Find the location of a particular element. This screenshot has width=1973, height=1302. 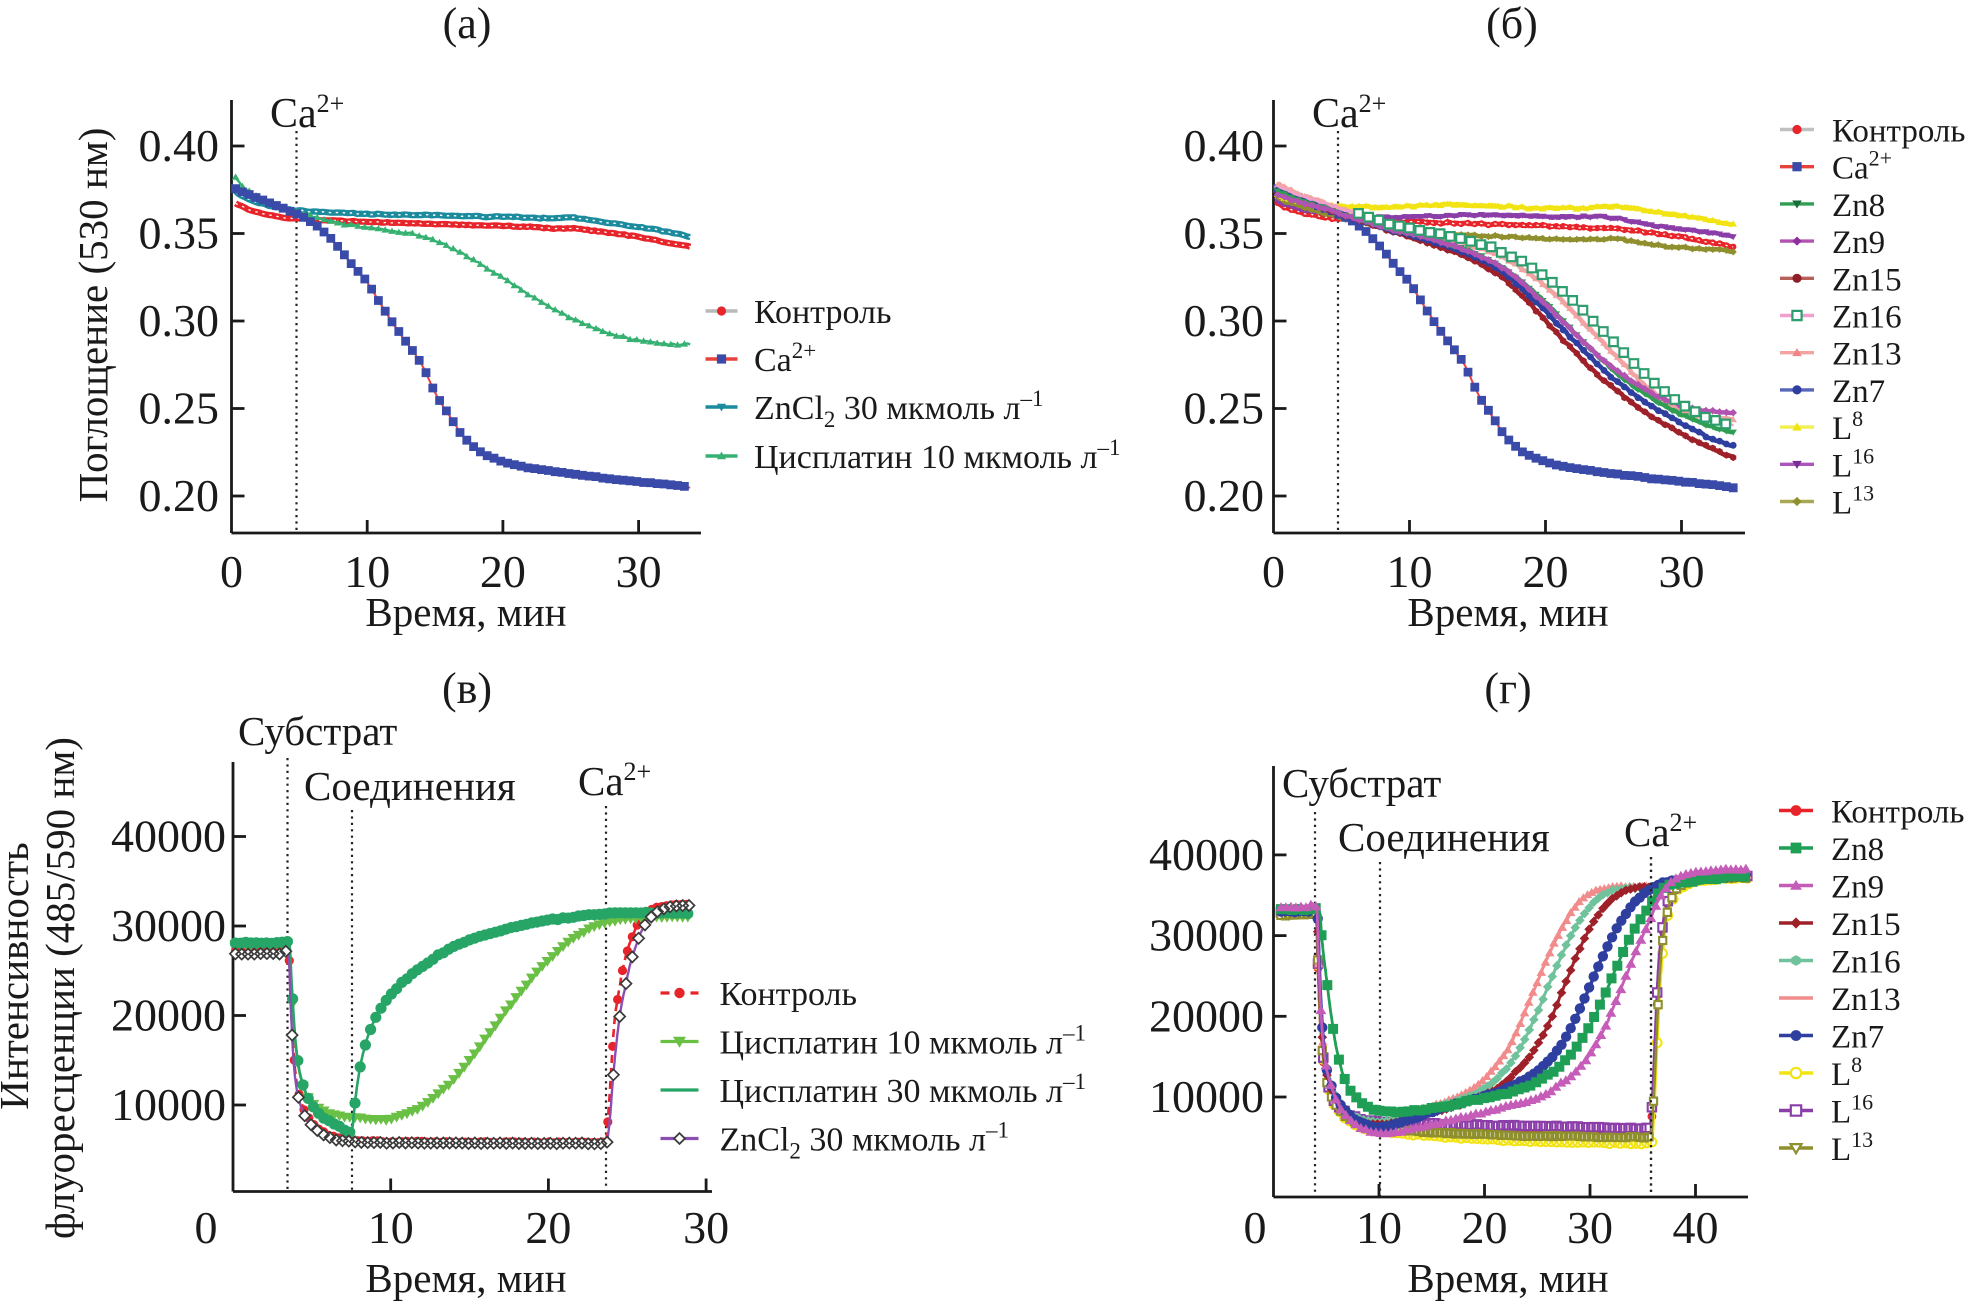

svg-text: (a) is located at coordinates (467, 24).